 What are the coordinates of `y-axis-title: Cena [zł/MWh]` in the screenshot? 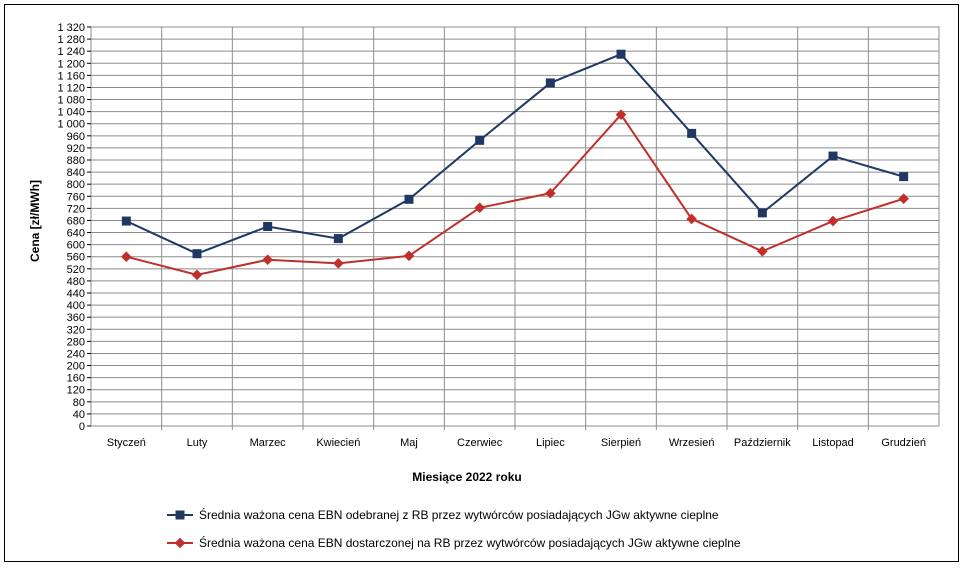 It's located at (35, 221).